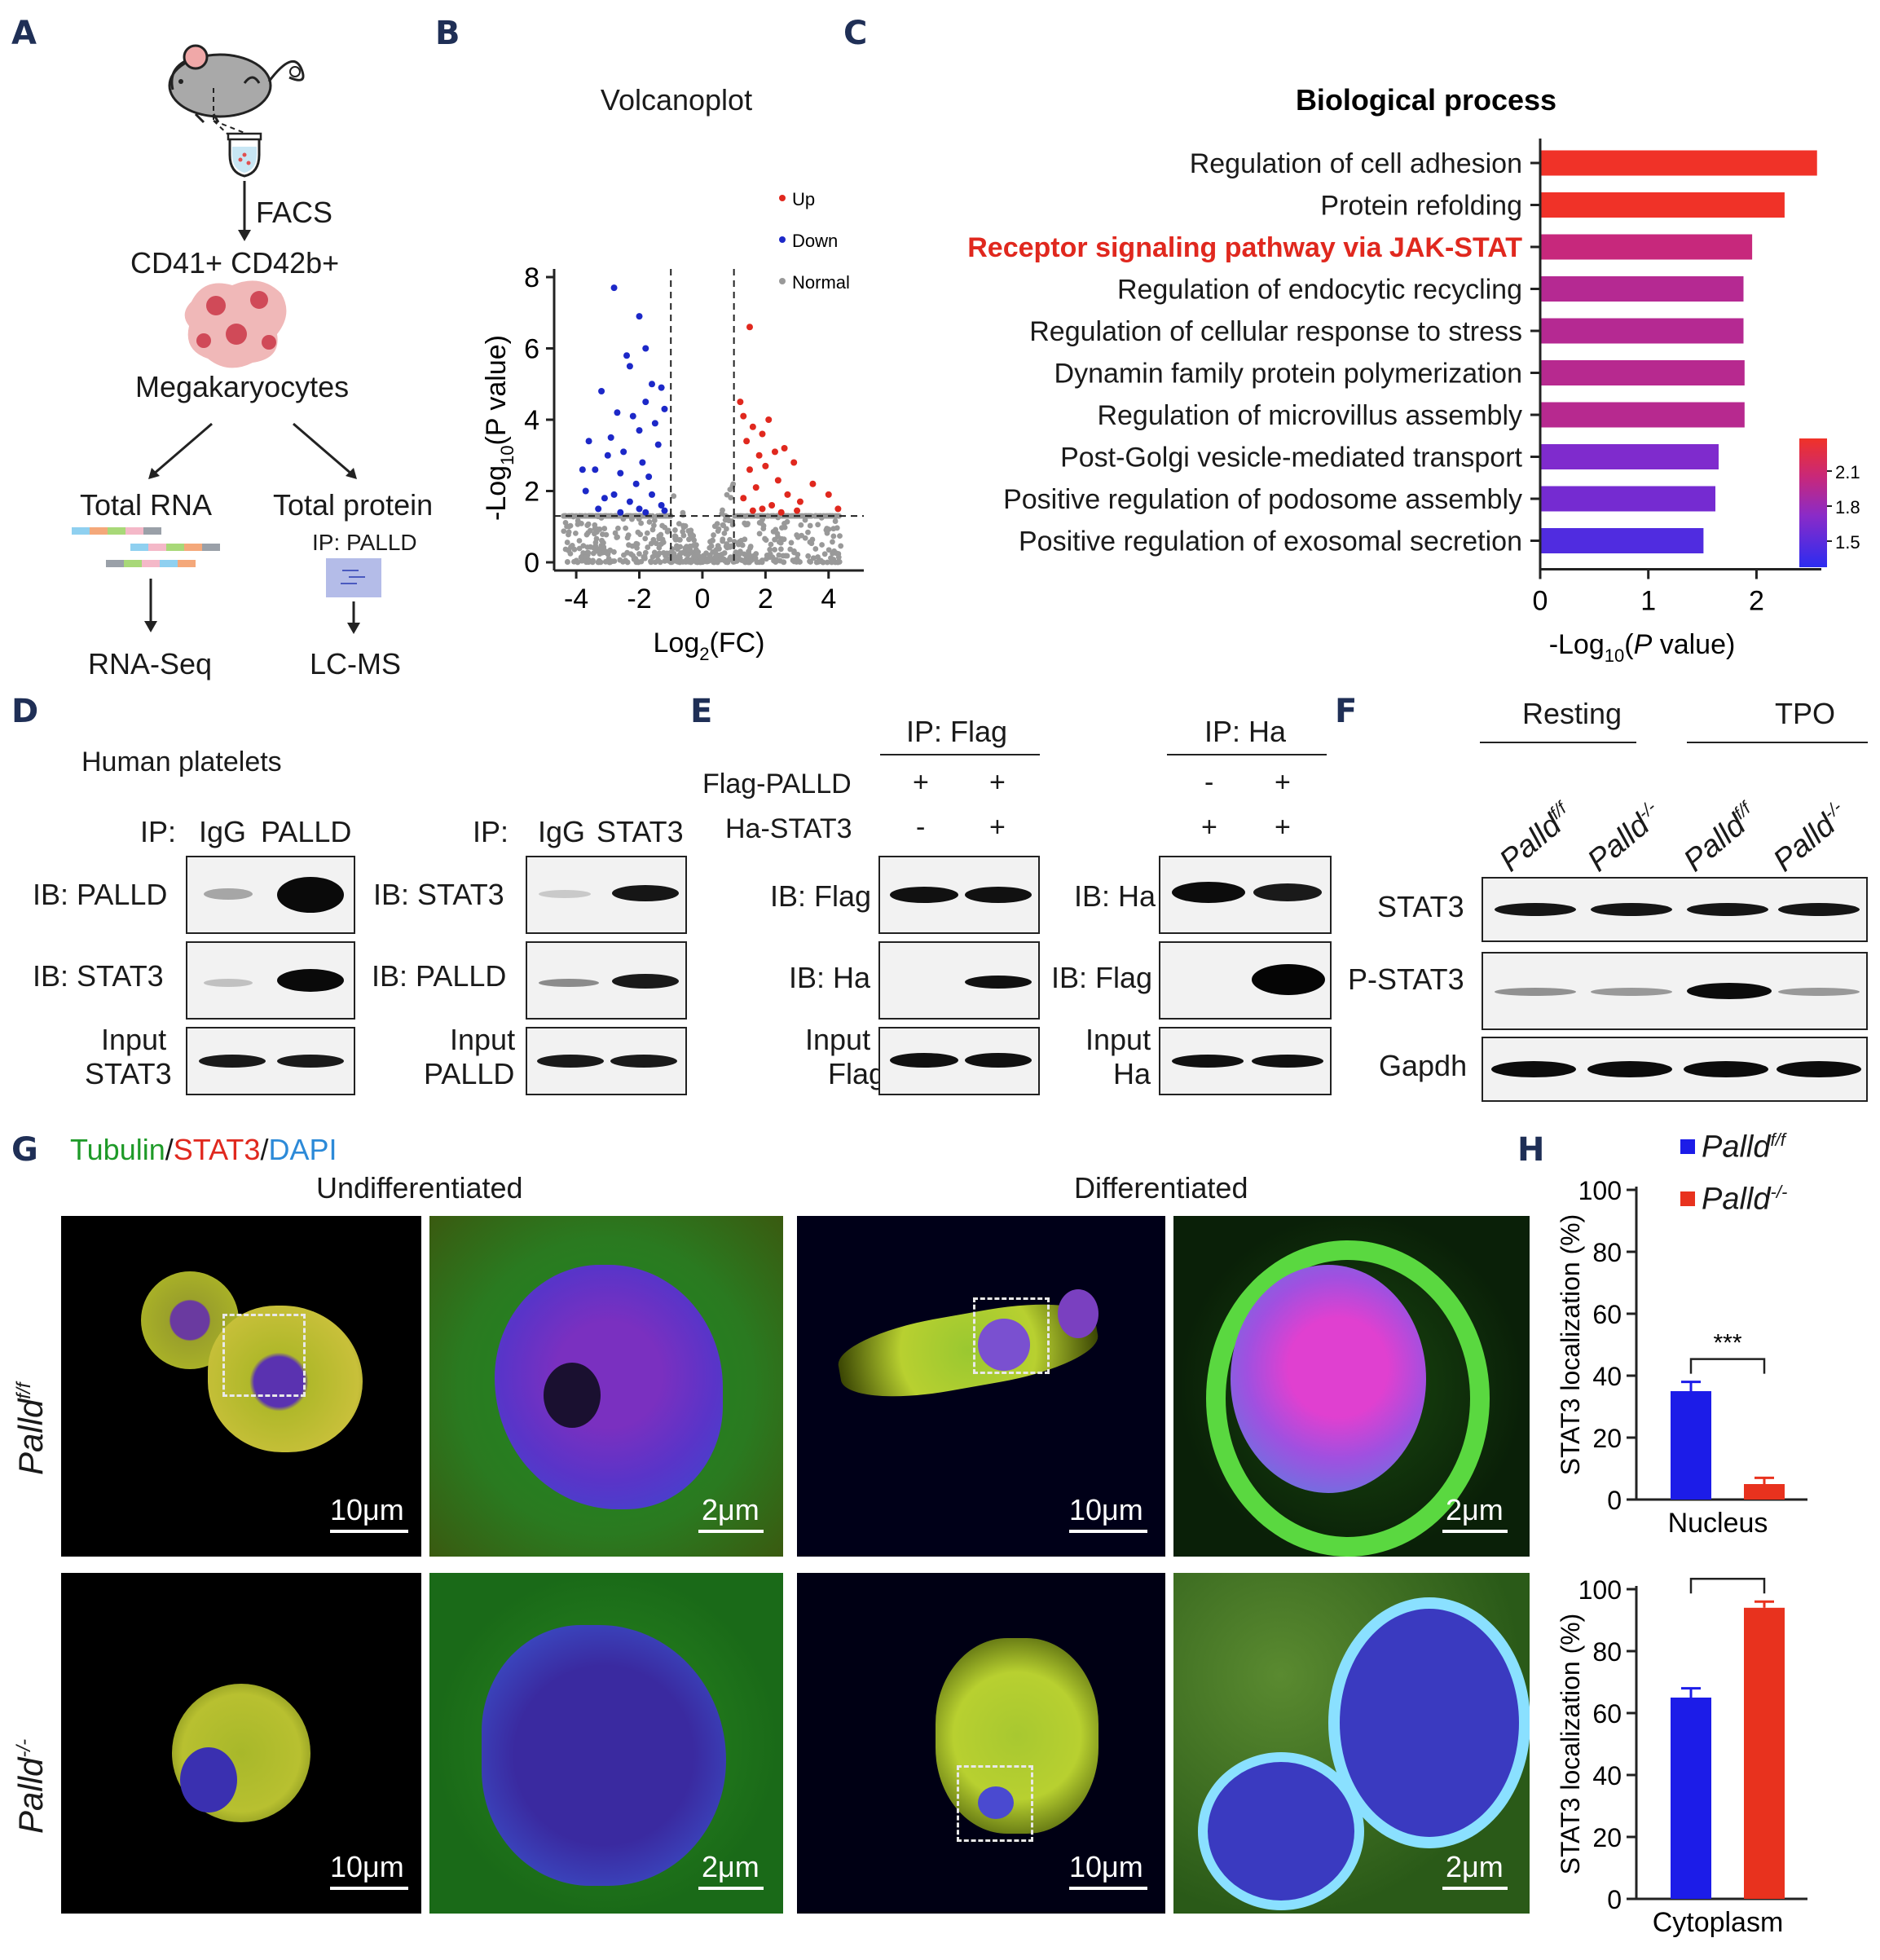 The image size is (1880, 1960). What do you see at coordinates (1675, 909) in the screenshot?
I see `blot-f-stat3` at bounding box center [1675, 909].